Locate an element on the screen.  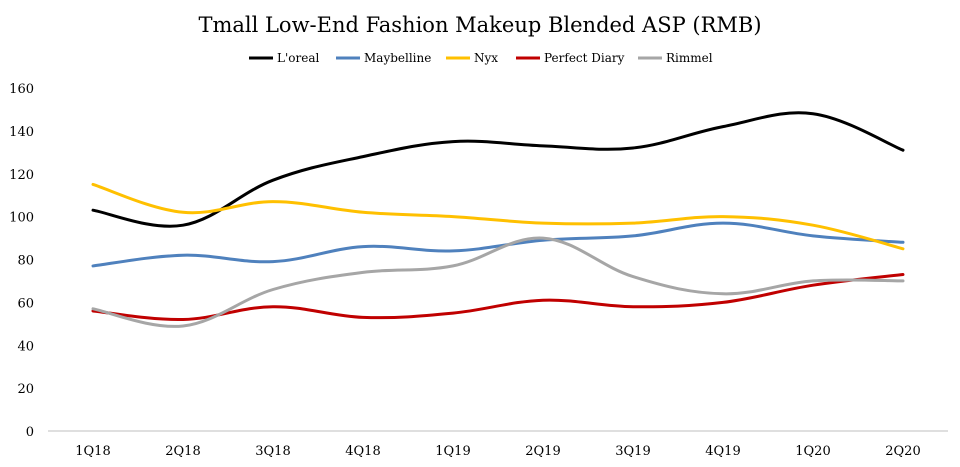
legend-item-nyx: Nyx is located at coordinates (472, 58).